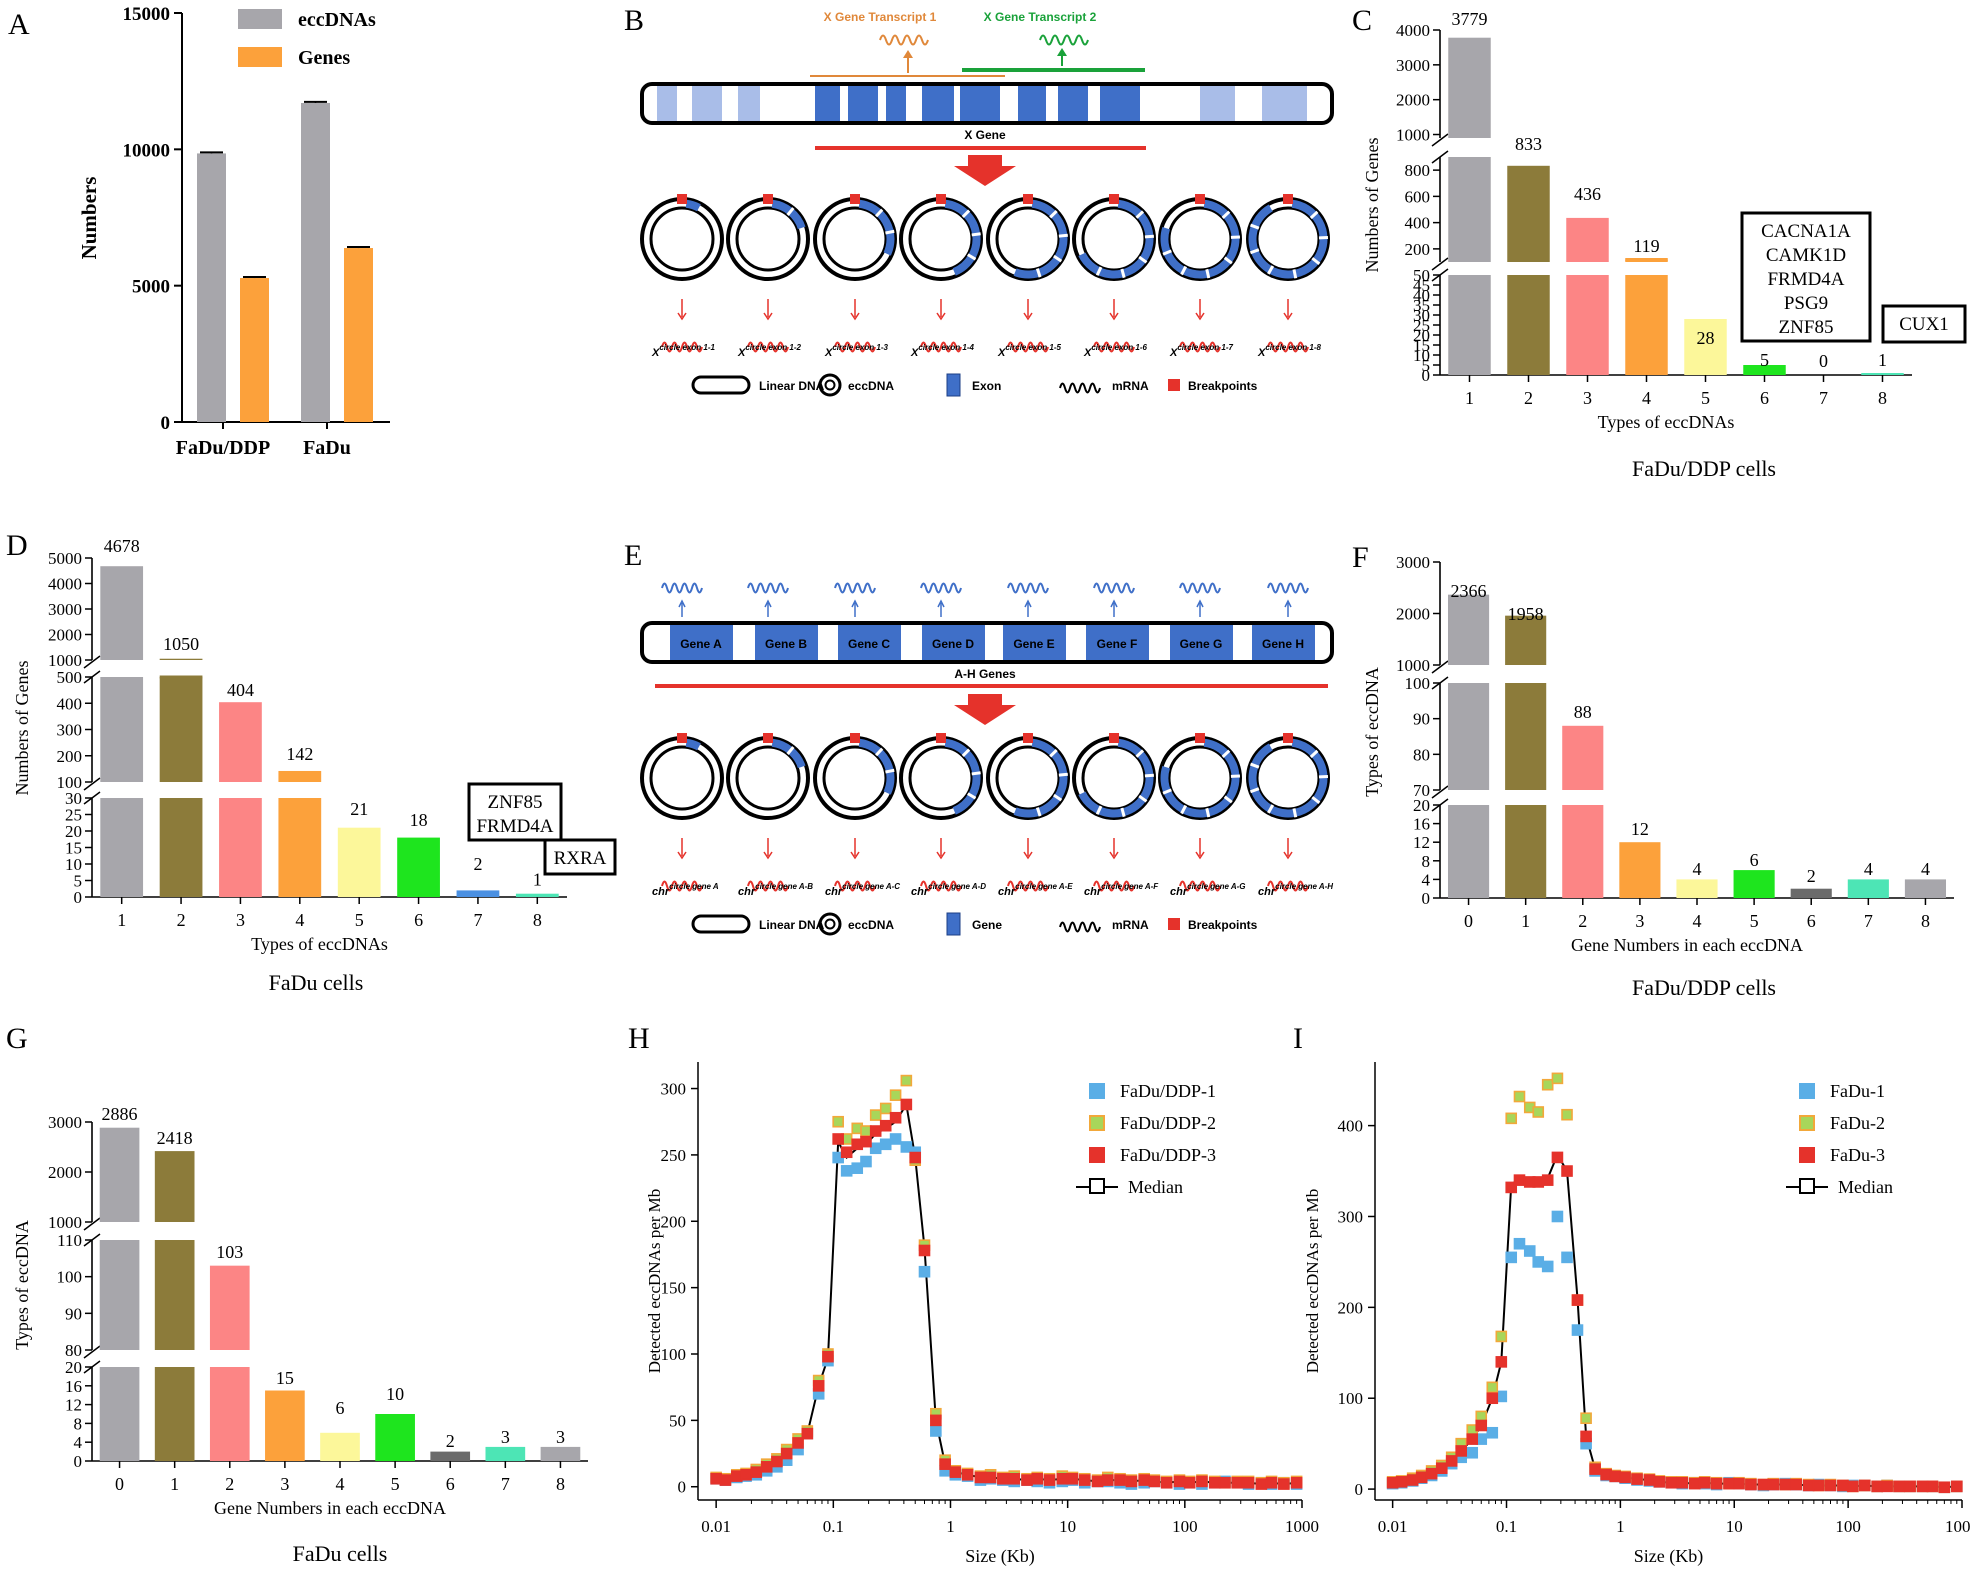 The width and height of the screenshot is (1970, 1576). What do you see at coordinates (1421, 790) in the screenshot?
I see `y-tick-label: 70` at bounding box center [1421, 790].